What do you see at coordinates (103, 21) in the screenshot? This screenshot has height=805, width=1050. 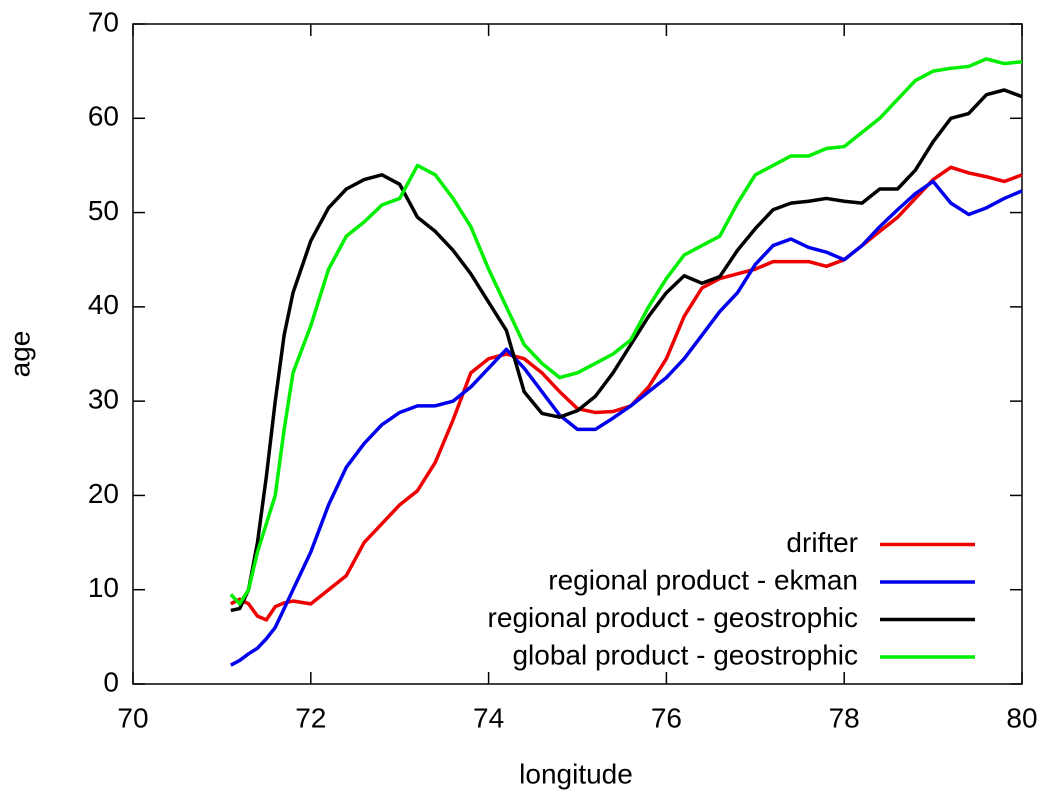 I see `y-tick-label: 70` at bounding box center [103, 21].